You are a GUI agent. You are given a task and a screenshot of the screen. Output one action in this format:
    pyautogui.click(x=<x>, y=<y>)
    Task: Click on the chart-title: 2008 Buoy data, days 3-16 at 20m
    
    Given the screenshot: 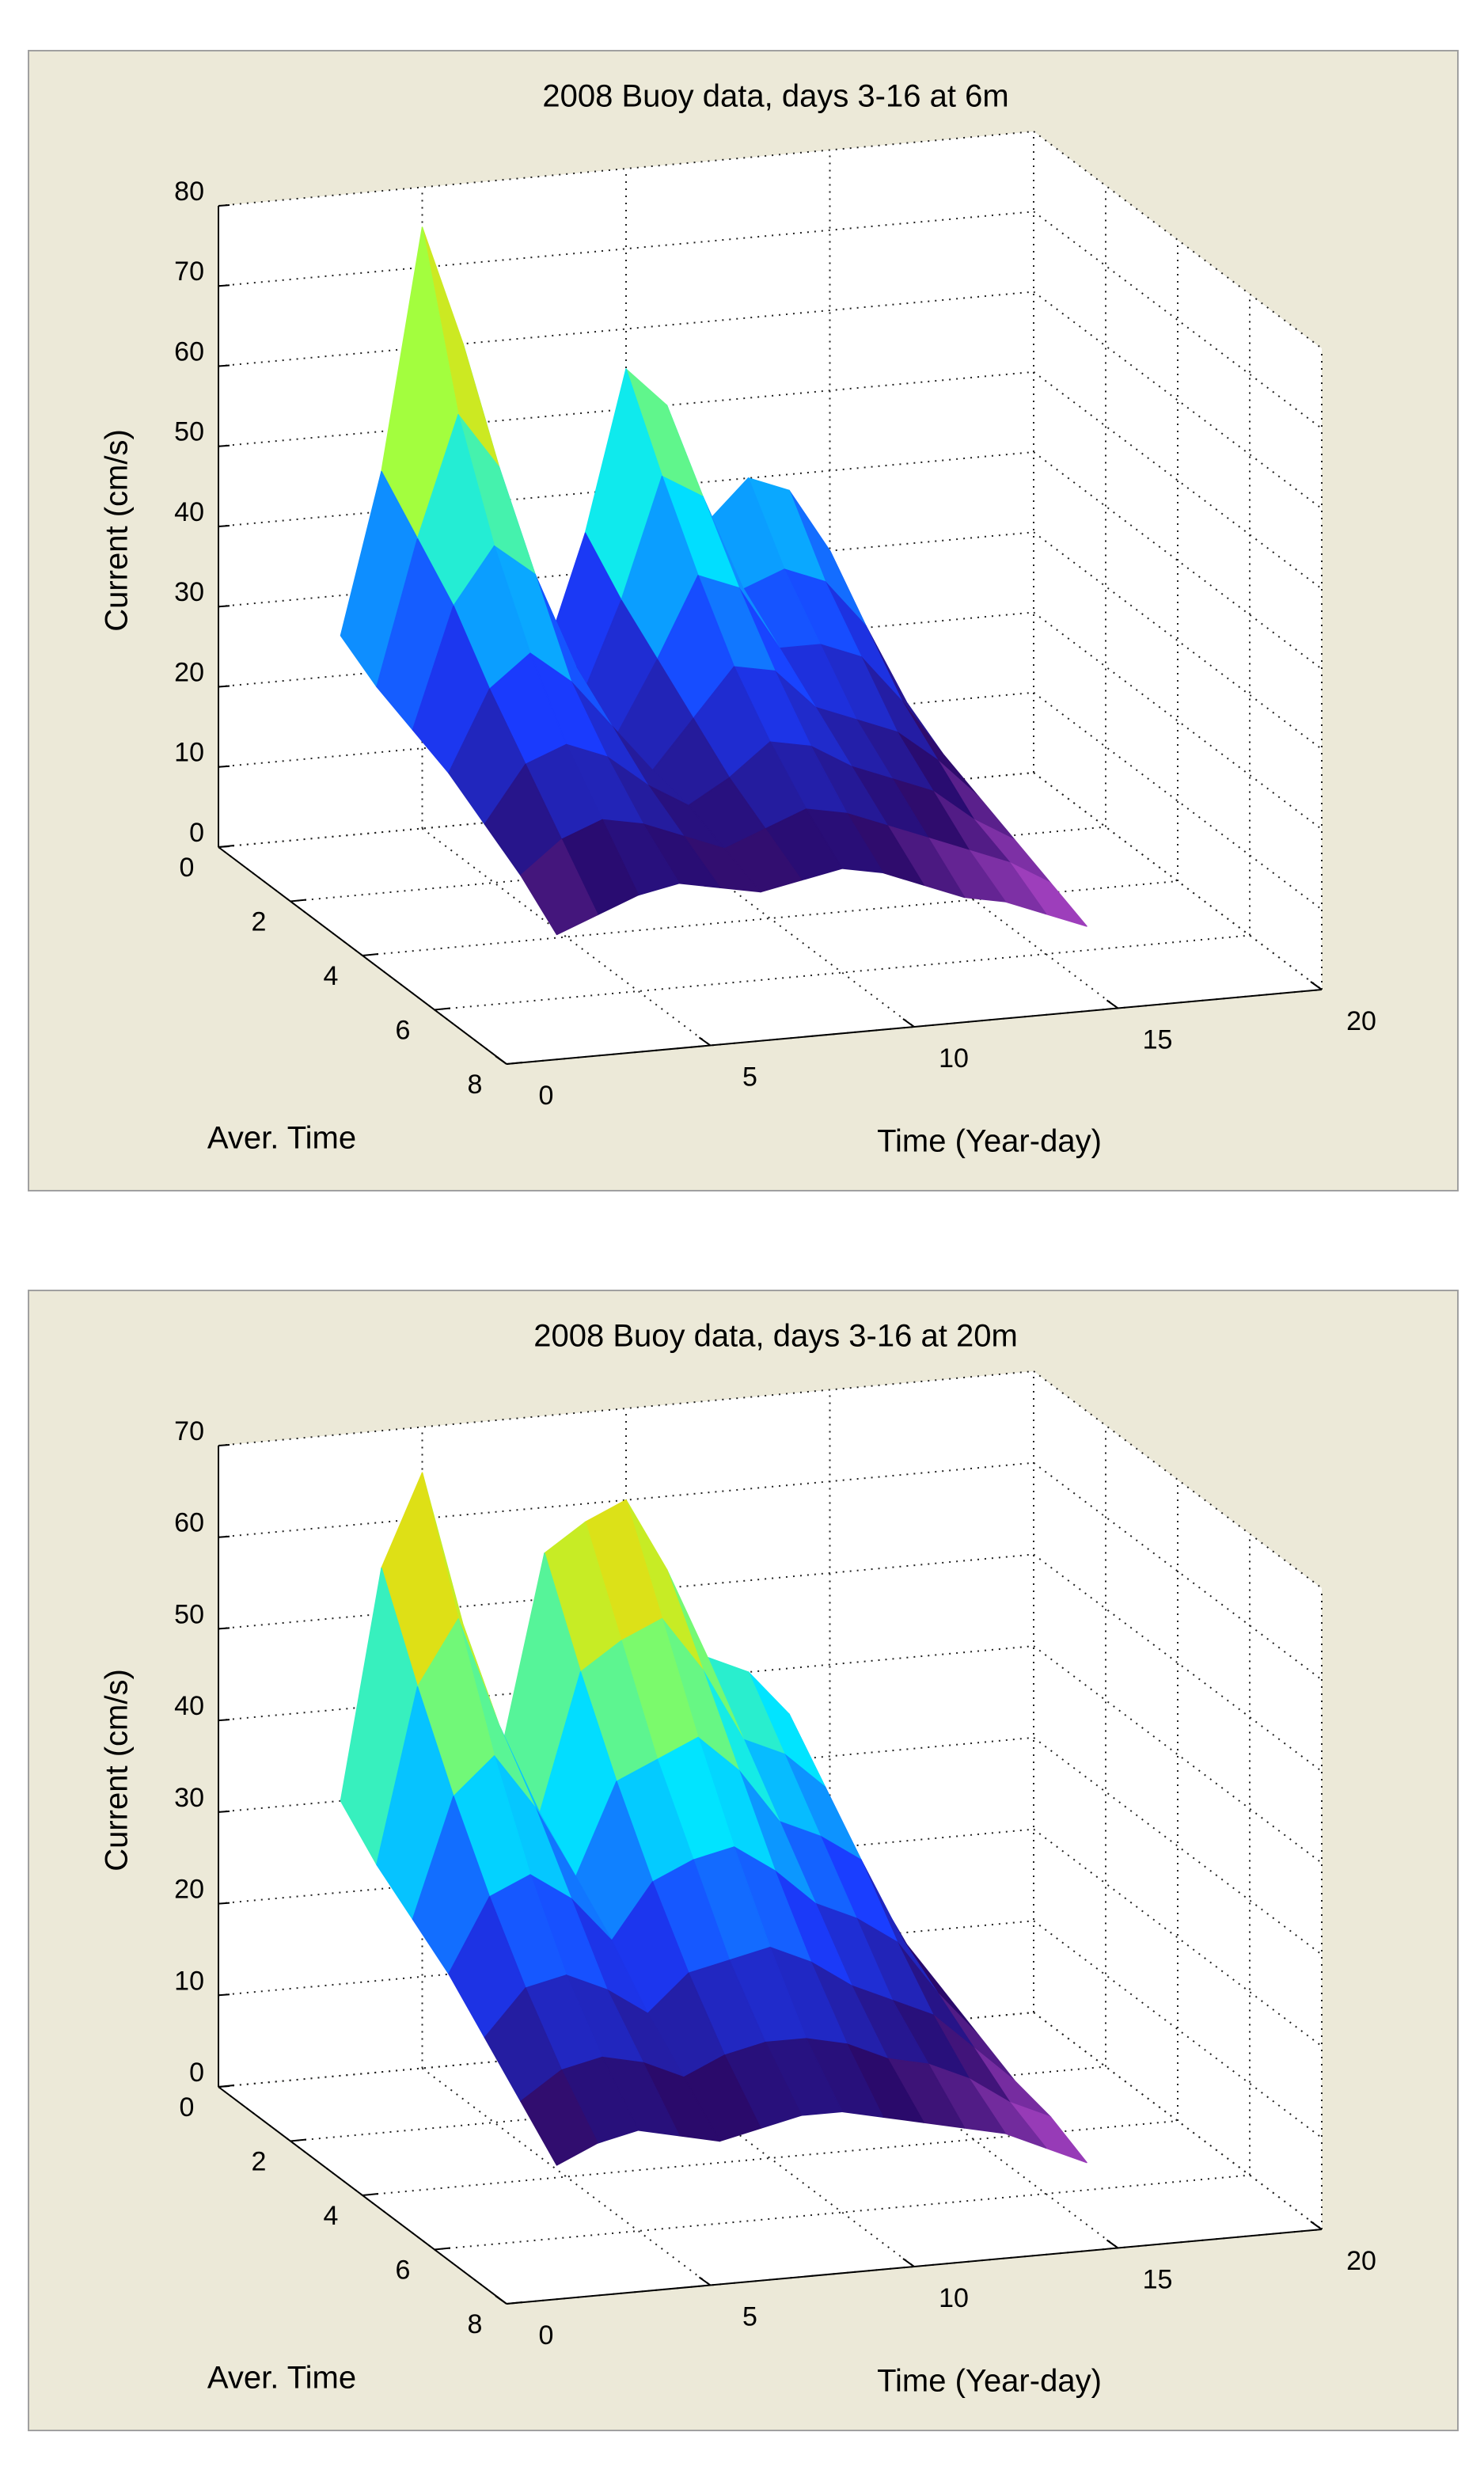 What is the action you would take?
    pyautogui.click(x=775, y=1336)
    